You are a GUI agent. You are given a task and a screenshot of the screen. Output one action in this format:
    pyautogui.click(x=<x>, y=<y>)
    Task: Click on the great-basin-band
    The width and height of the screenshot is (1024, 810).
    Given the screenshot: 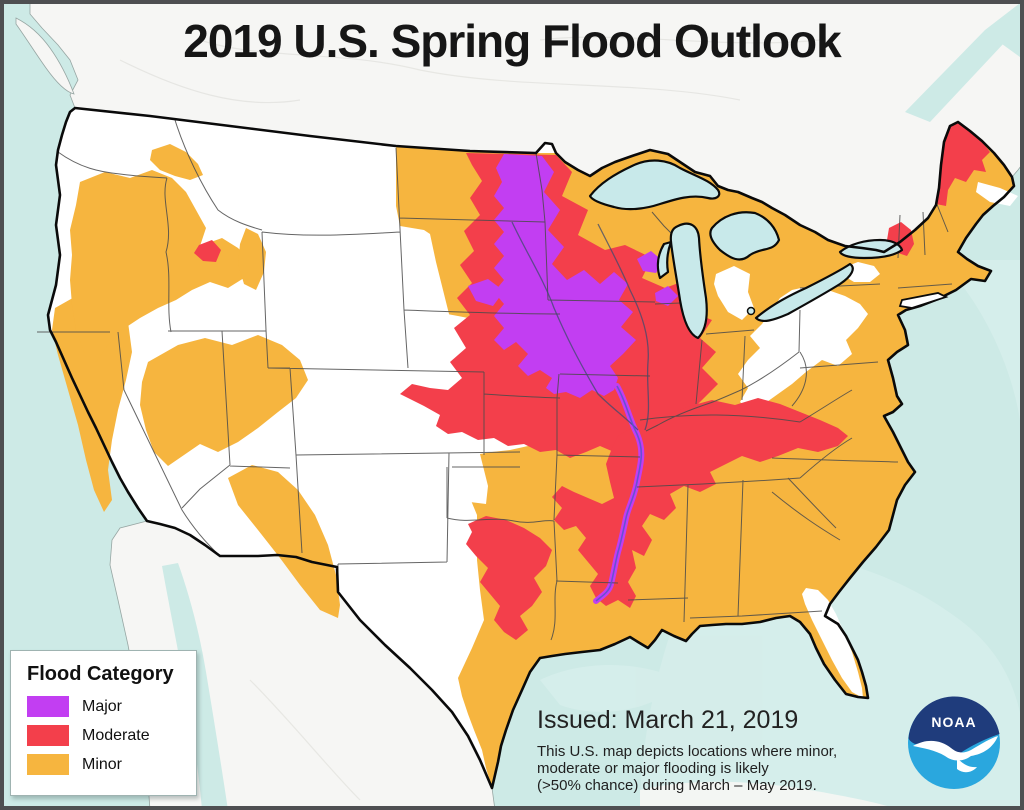 What is the action you would take?
    pyautogui.click(x=224, y=400)
    